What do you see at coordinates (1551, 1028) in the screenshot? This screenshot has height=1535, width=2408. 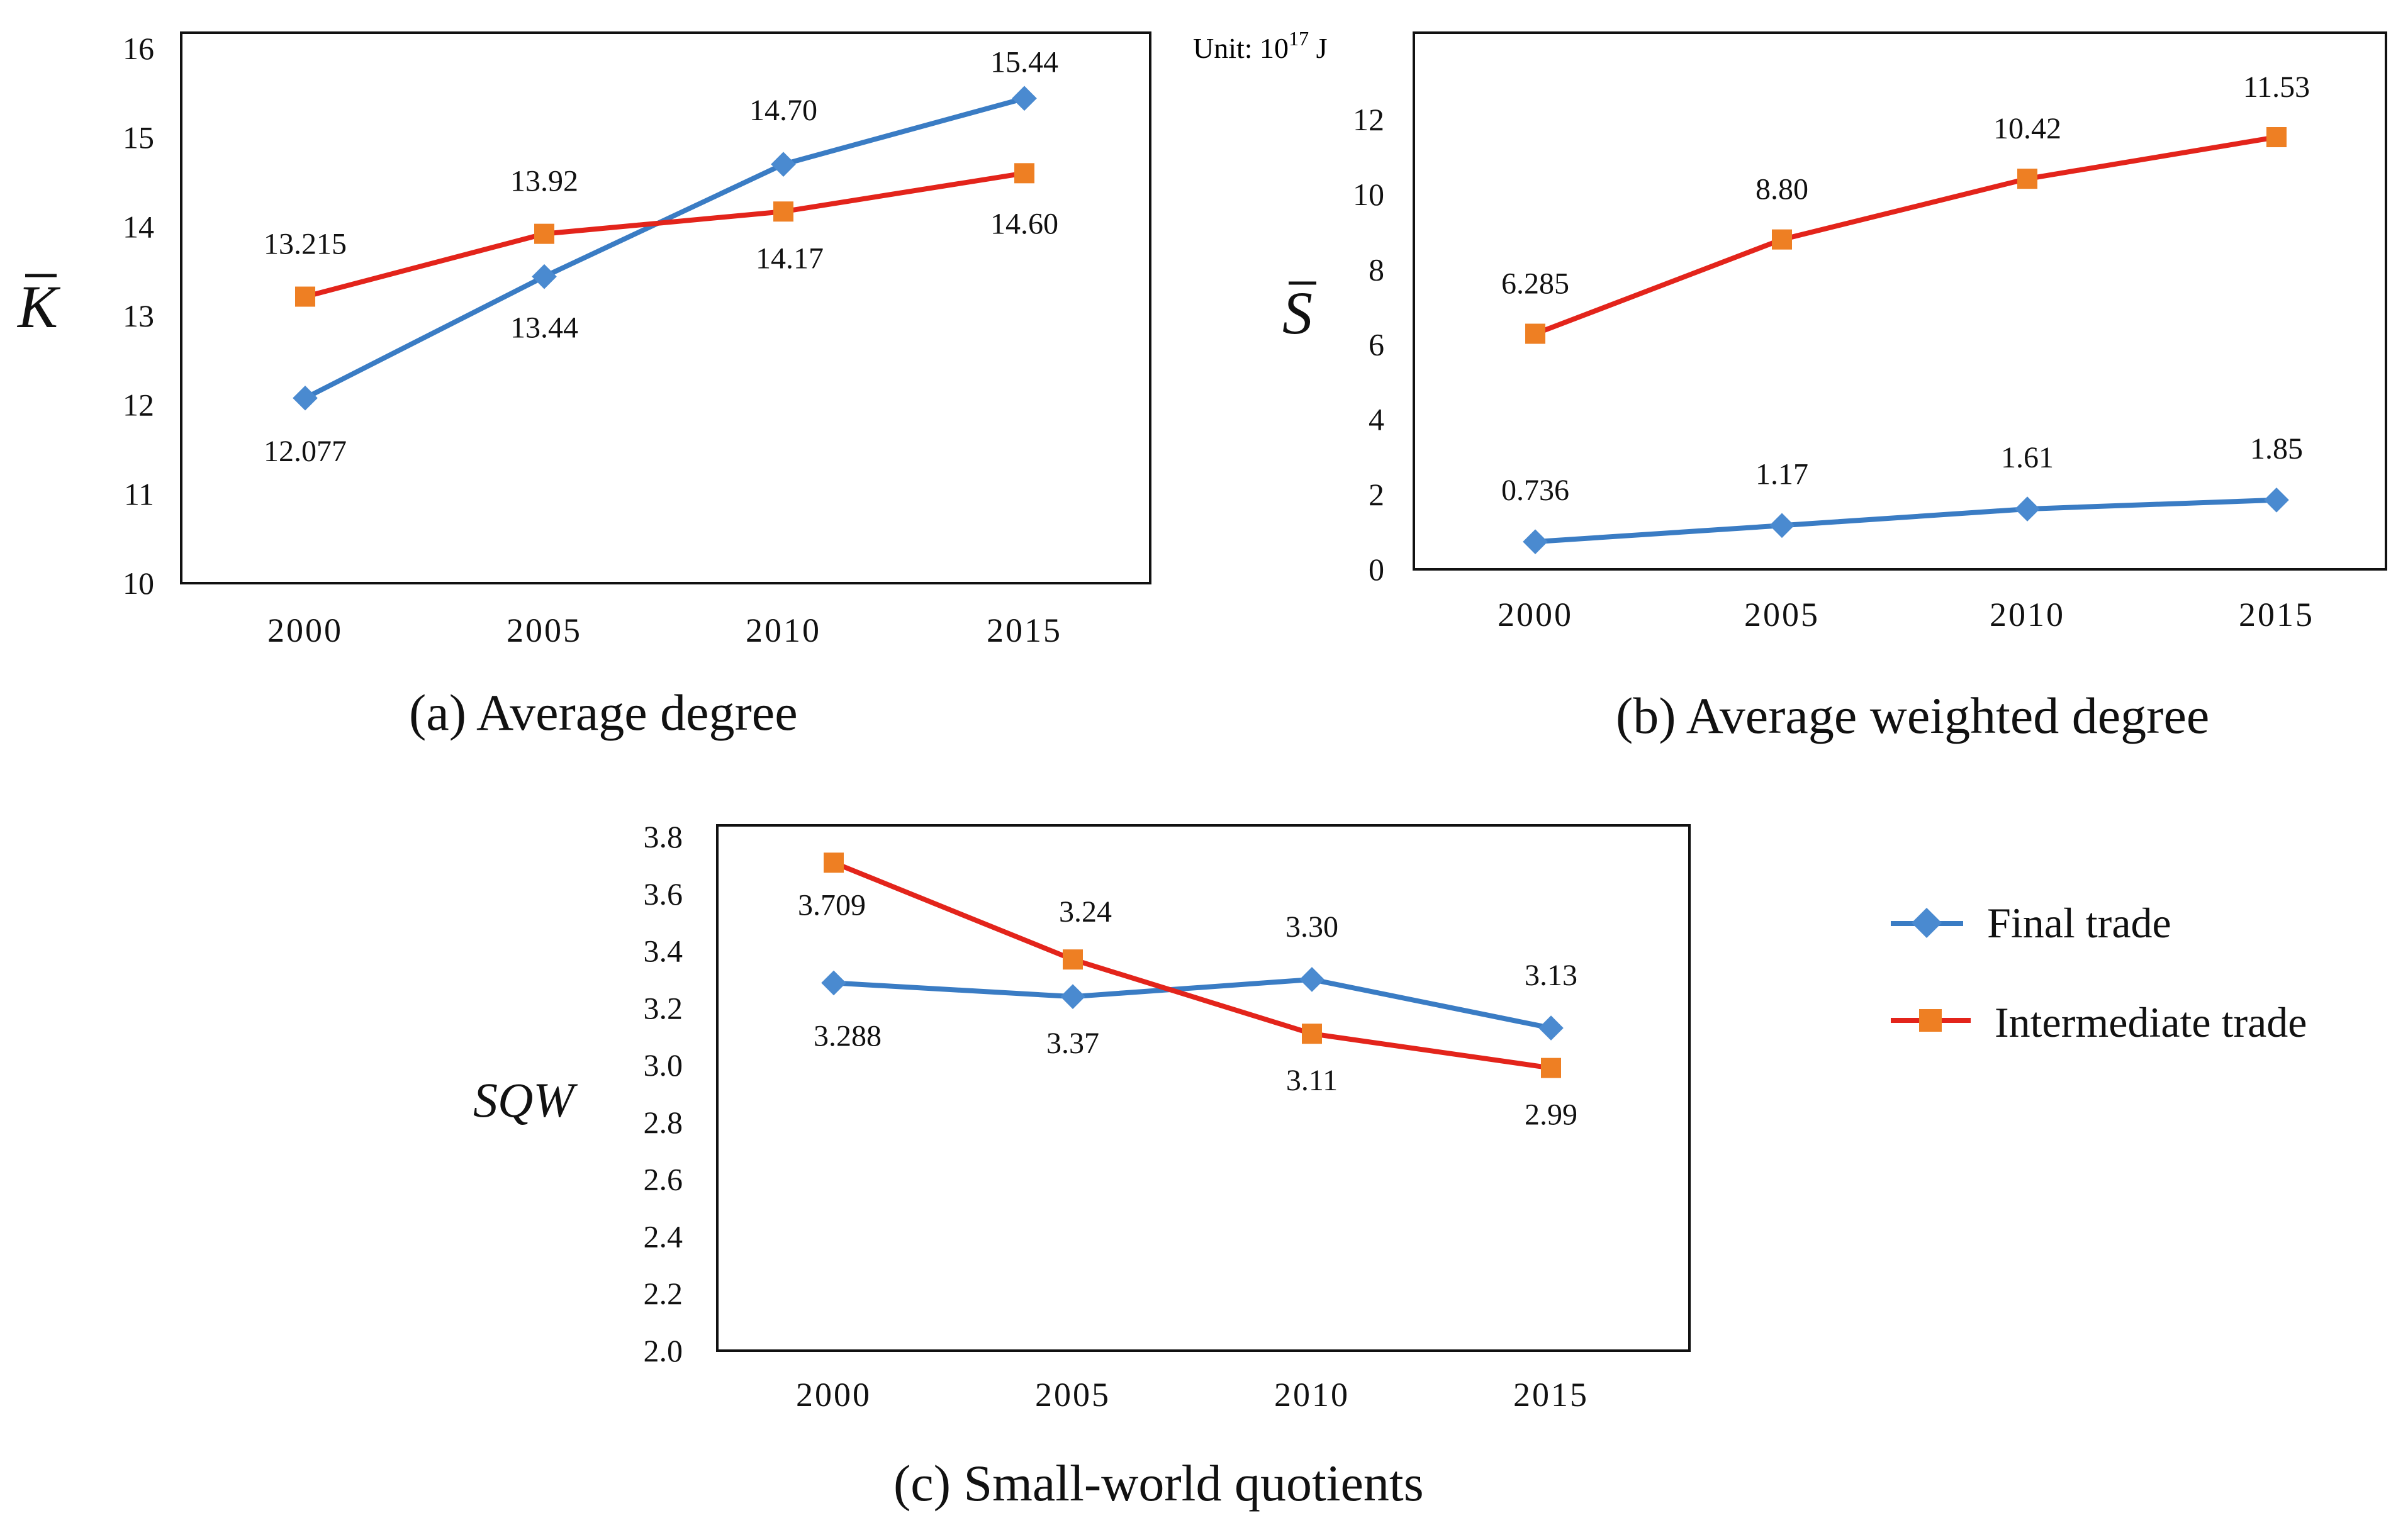 I see `panel-c-final-trade-point-2015` at bounding box center [1551, 1028].